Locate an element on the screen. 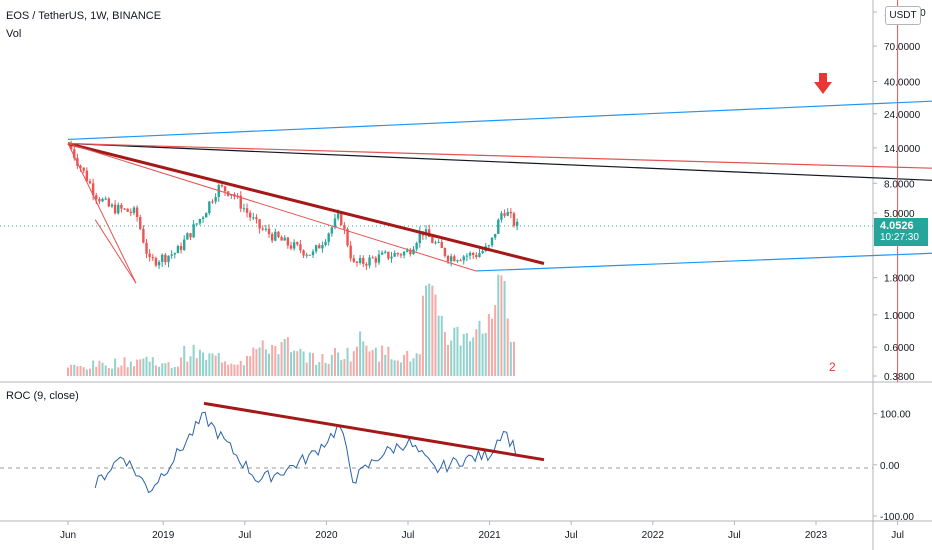 The height and width of the screenshot is (550, 932). time-axis: Jun 2019 Jul 2020 Jul 2021 Jul 2022 Jul 2023 Jul is located at coordinates (482, 531).